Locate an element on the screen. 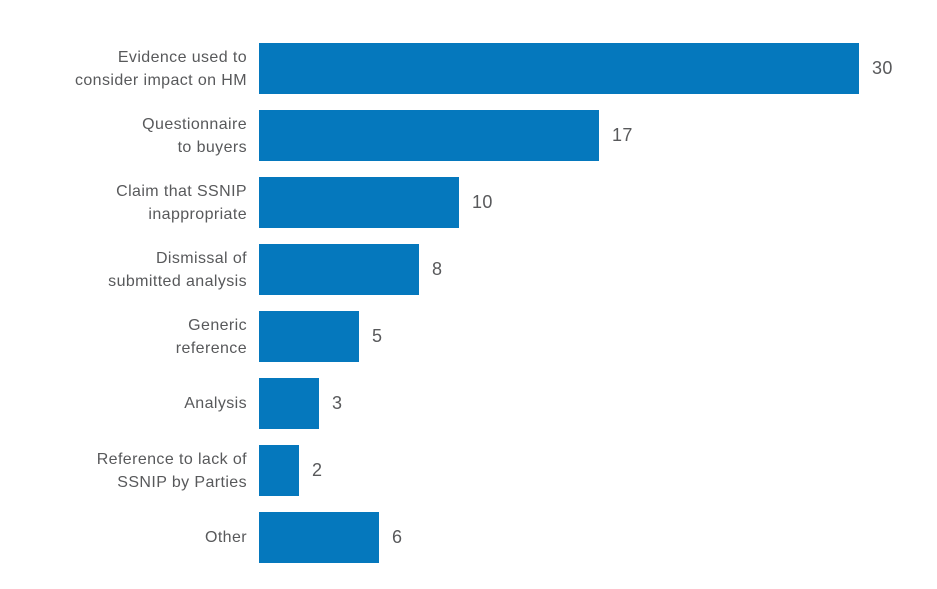  chart-row: Dismissal of submitted analysis 8 is located at coordinates (468, 269).